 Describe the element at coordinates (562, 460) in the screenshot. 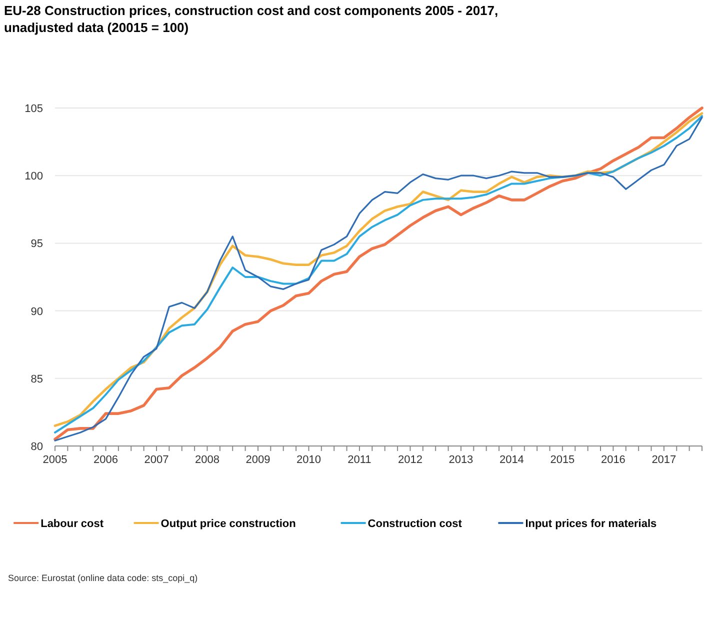

I see `x-tick-label: 2015` at that location.